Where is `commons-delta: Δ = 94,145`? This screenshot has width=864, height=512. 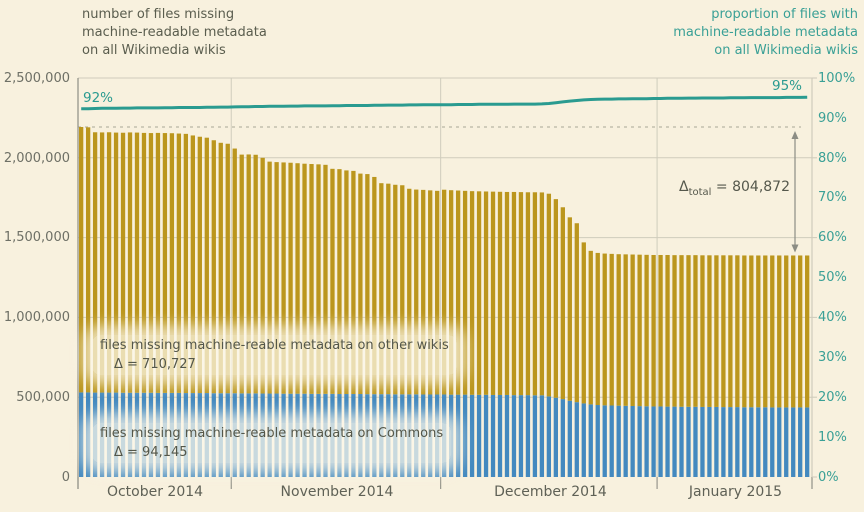 commons-delta: Δ = 94,145 is located at coordinates (151, 452).